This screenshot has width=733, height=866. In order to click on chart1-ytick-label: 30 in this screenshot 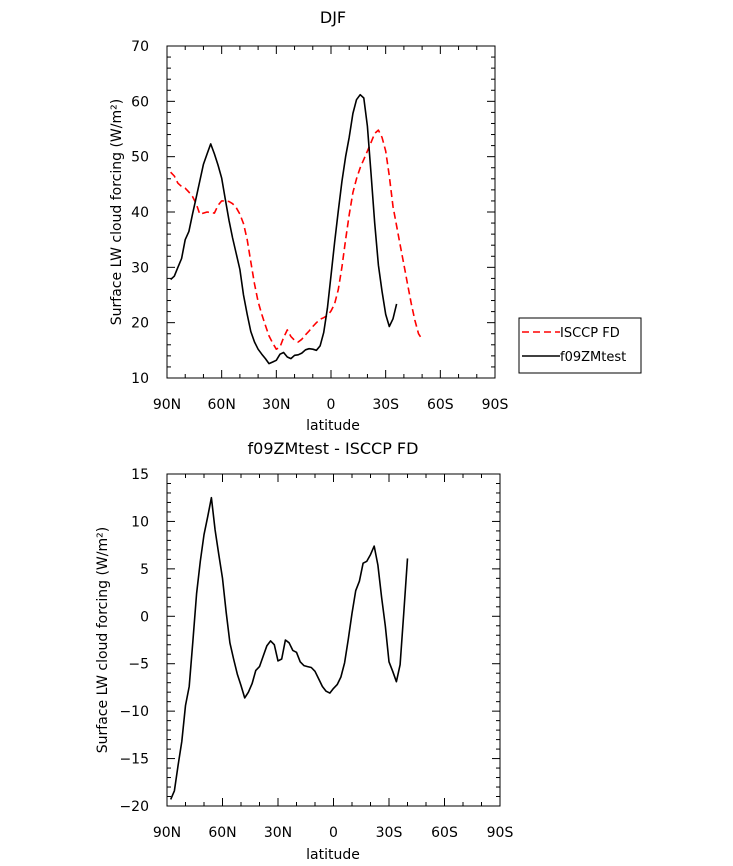, I will do `click(140, 268)`.